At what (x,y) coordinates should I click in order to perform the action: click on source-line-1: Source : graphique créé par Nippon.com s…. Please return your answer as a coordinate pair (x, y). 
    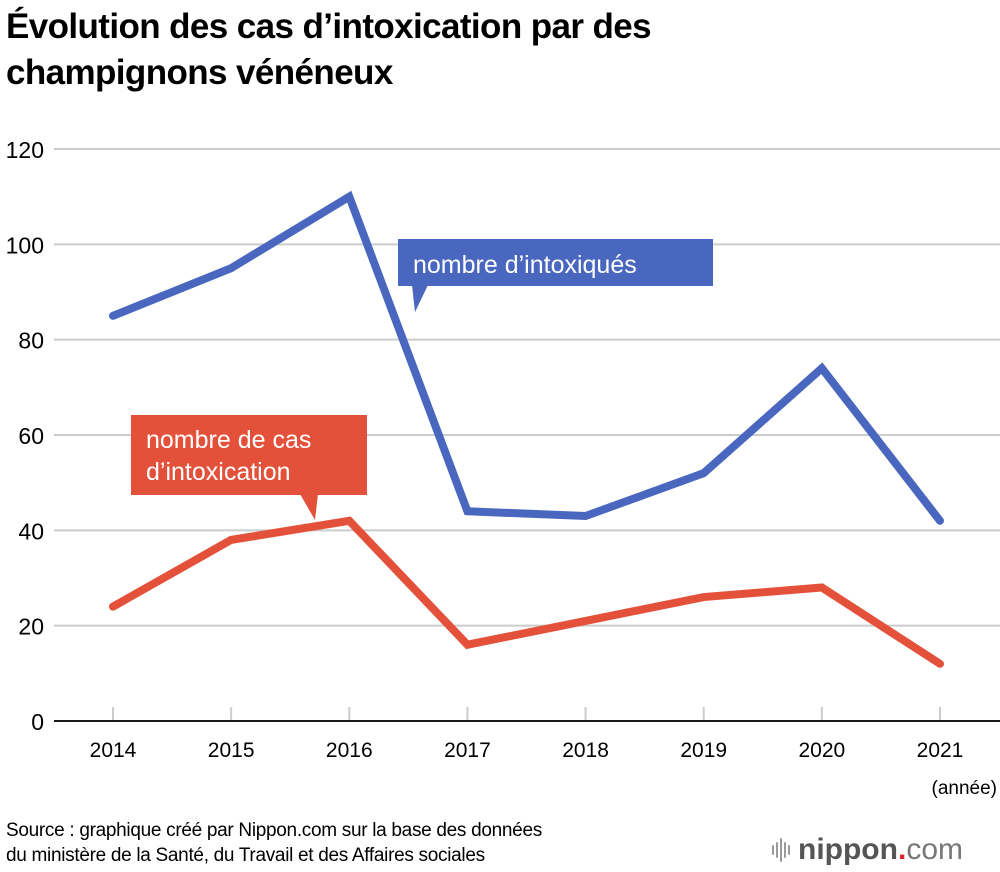
    Looking at the image, I should click on (274, 830).